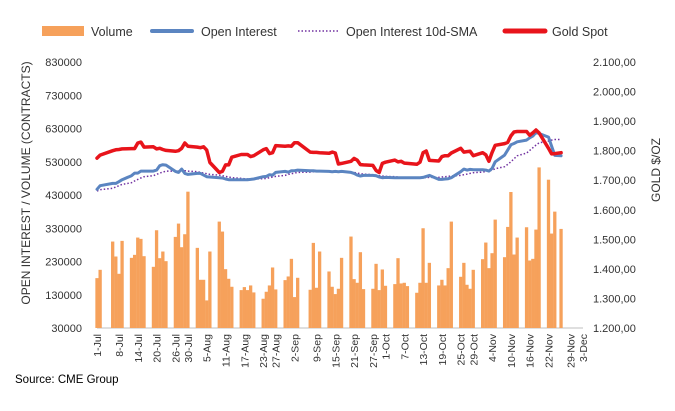  What do you see at coordinates (245, 351) in the screenshot?
I see `x-tick-label: 17-Aug` at bounding box center [245, 351].